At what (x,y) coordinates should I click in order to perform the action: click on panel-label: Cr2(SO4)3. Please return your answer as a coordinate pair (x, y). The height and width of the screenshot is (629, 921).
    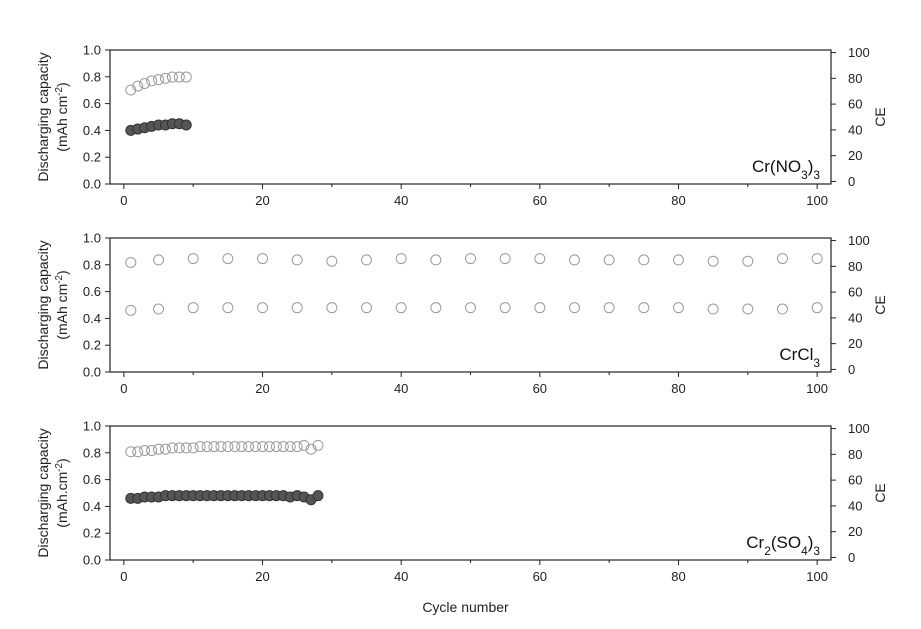
    Looking at the image, I should click on (783, 545).